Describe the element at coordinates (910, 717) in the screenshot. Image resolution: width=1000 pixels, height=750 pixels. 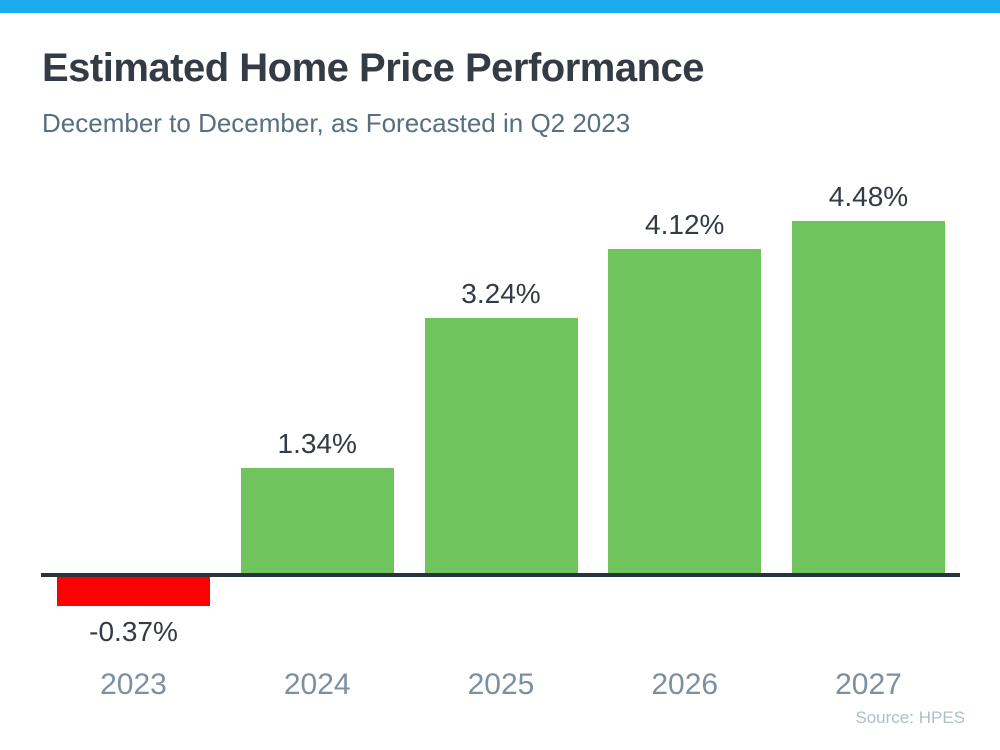
I see `source-note: Source: HPES` at that location.